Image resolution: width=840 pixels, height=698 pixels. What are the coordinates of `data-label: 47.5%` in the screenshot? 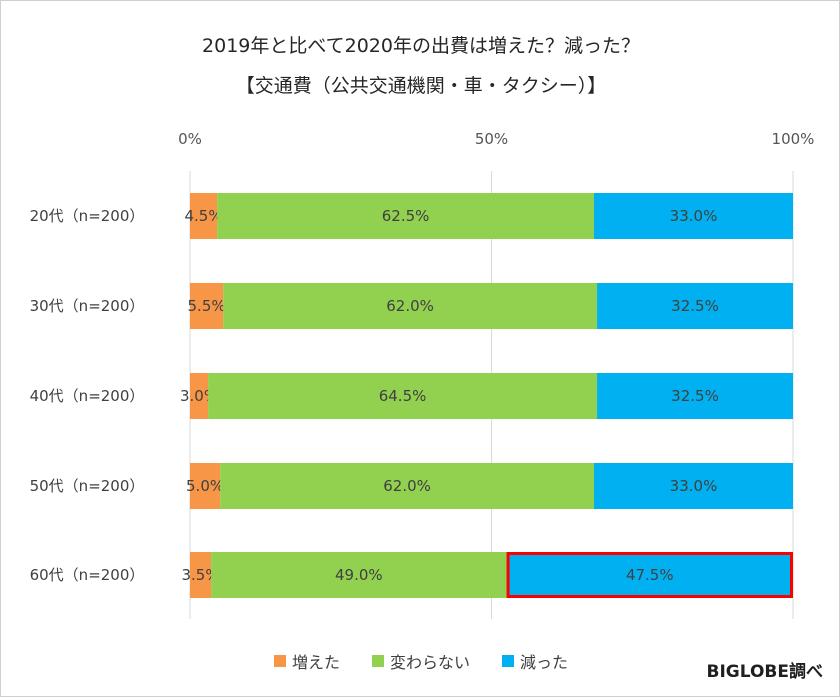 It's located at (650, 575).